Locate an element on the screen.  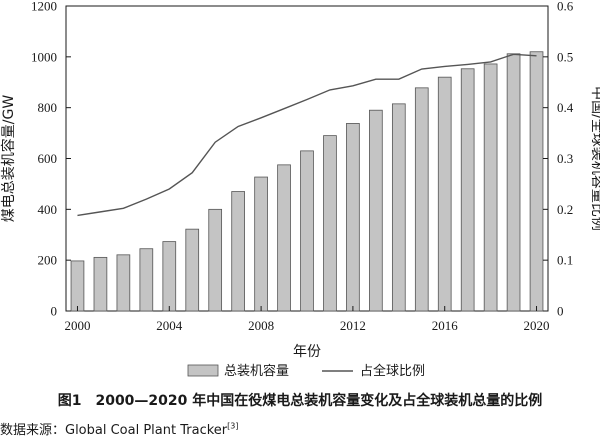
right-tick-label: 0.6 is located at coordinates (565, 7).